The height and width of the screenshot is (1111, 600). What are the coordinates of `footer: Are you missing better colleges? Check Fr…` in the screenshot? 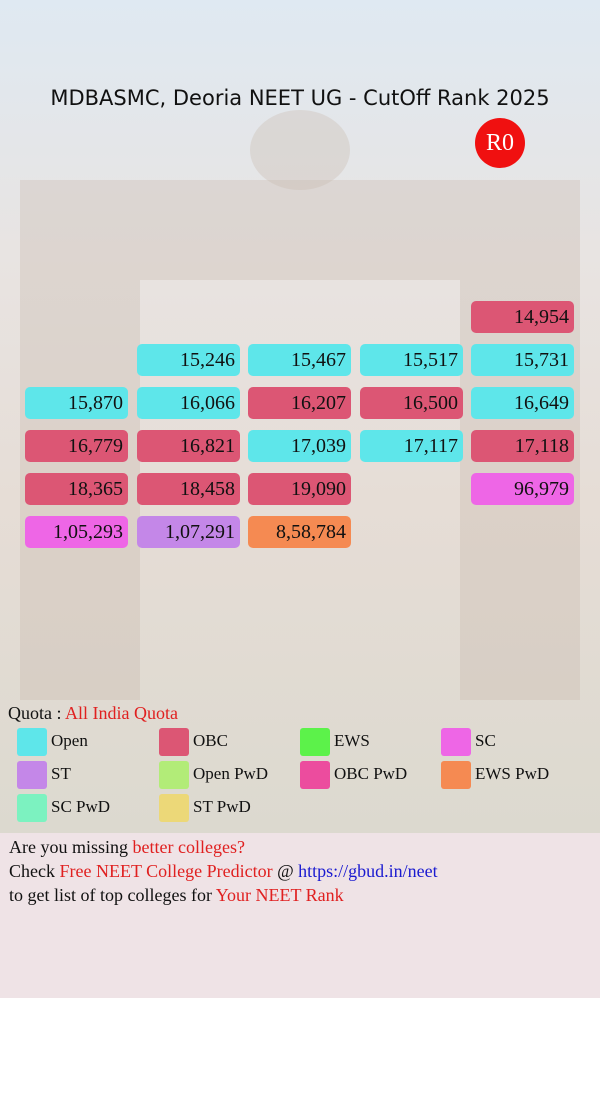 It's located at (300, 915).